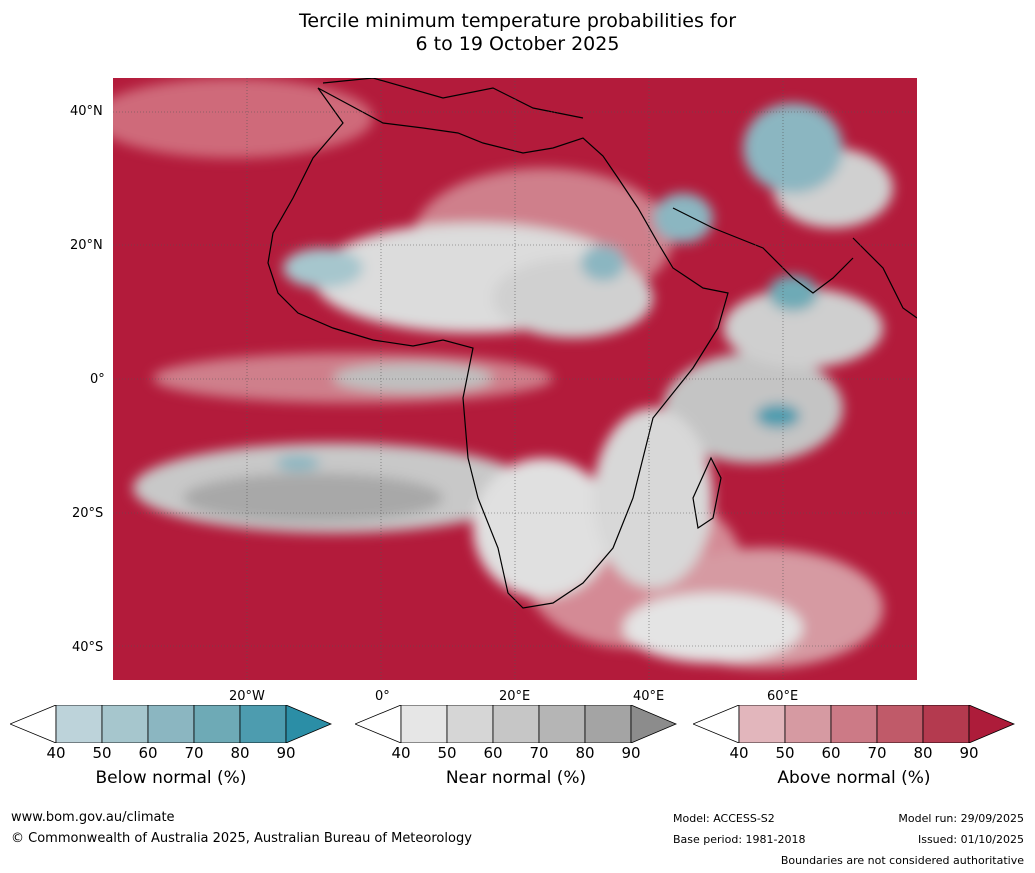 The image size is (1035, 873). Describe the element at coordinates (969, 753) in the screenshot. I see `above-tick-90: 90` at that location.